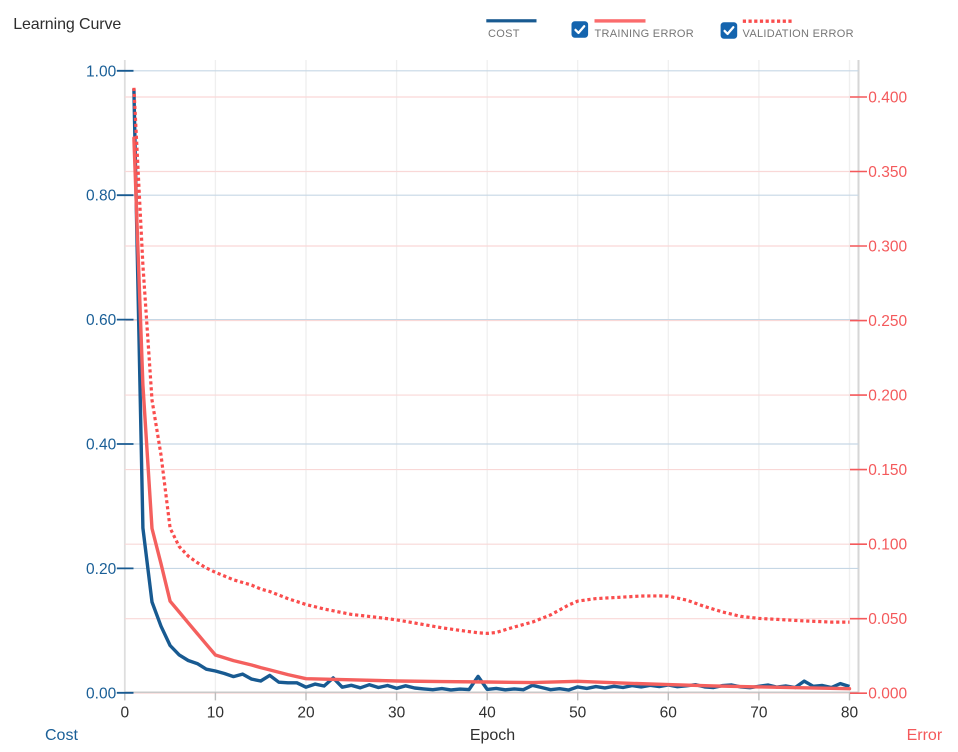 Image resolution: width=958 pixels, height=752 pixels. I want to click on svg-text: 0, so click(124, 712).